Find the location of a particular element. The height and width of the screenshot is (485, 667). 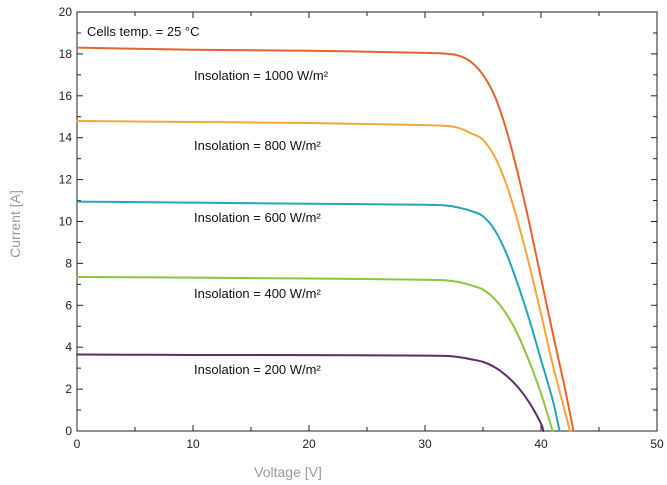

series-label-1000: Insolation = 1000 W/m² is located at coordinates (261, 75).